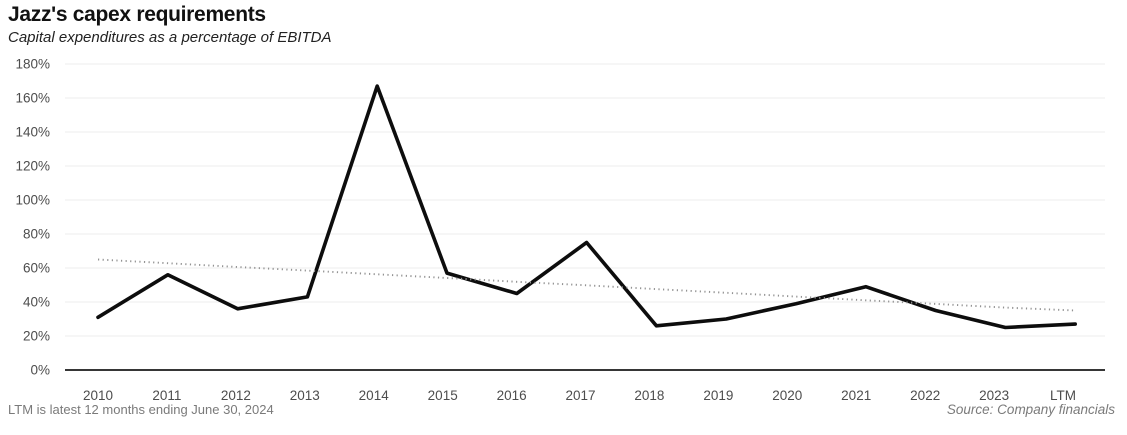  What do you see at coordinates (36, 336) in the screenshot?
I see `y-tick-label: 20%` at bounding box center [36, 336].